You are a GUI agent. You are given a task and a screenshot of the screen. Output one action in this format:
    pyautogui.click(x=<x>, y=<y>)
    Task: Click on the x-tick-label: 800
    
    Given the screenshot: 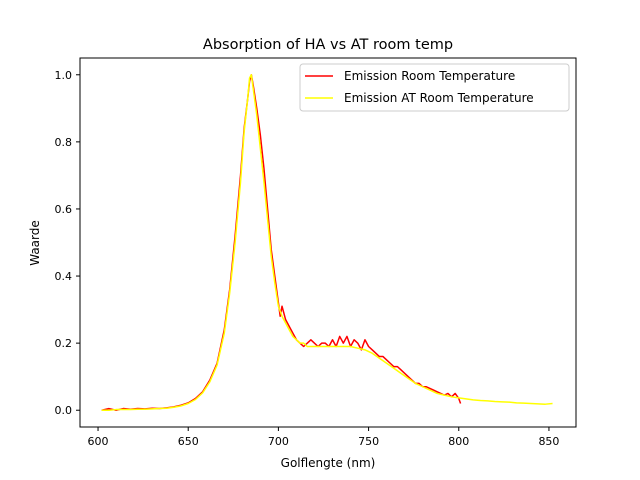 What is the action you would take?
    pyautogui.click(x=458, y=441)
    